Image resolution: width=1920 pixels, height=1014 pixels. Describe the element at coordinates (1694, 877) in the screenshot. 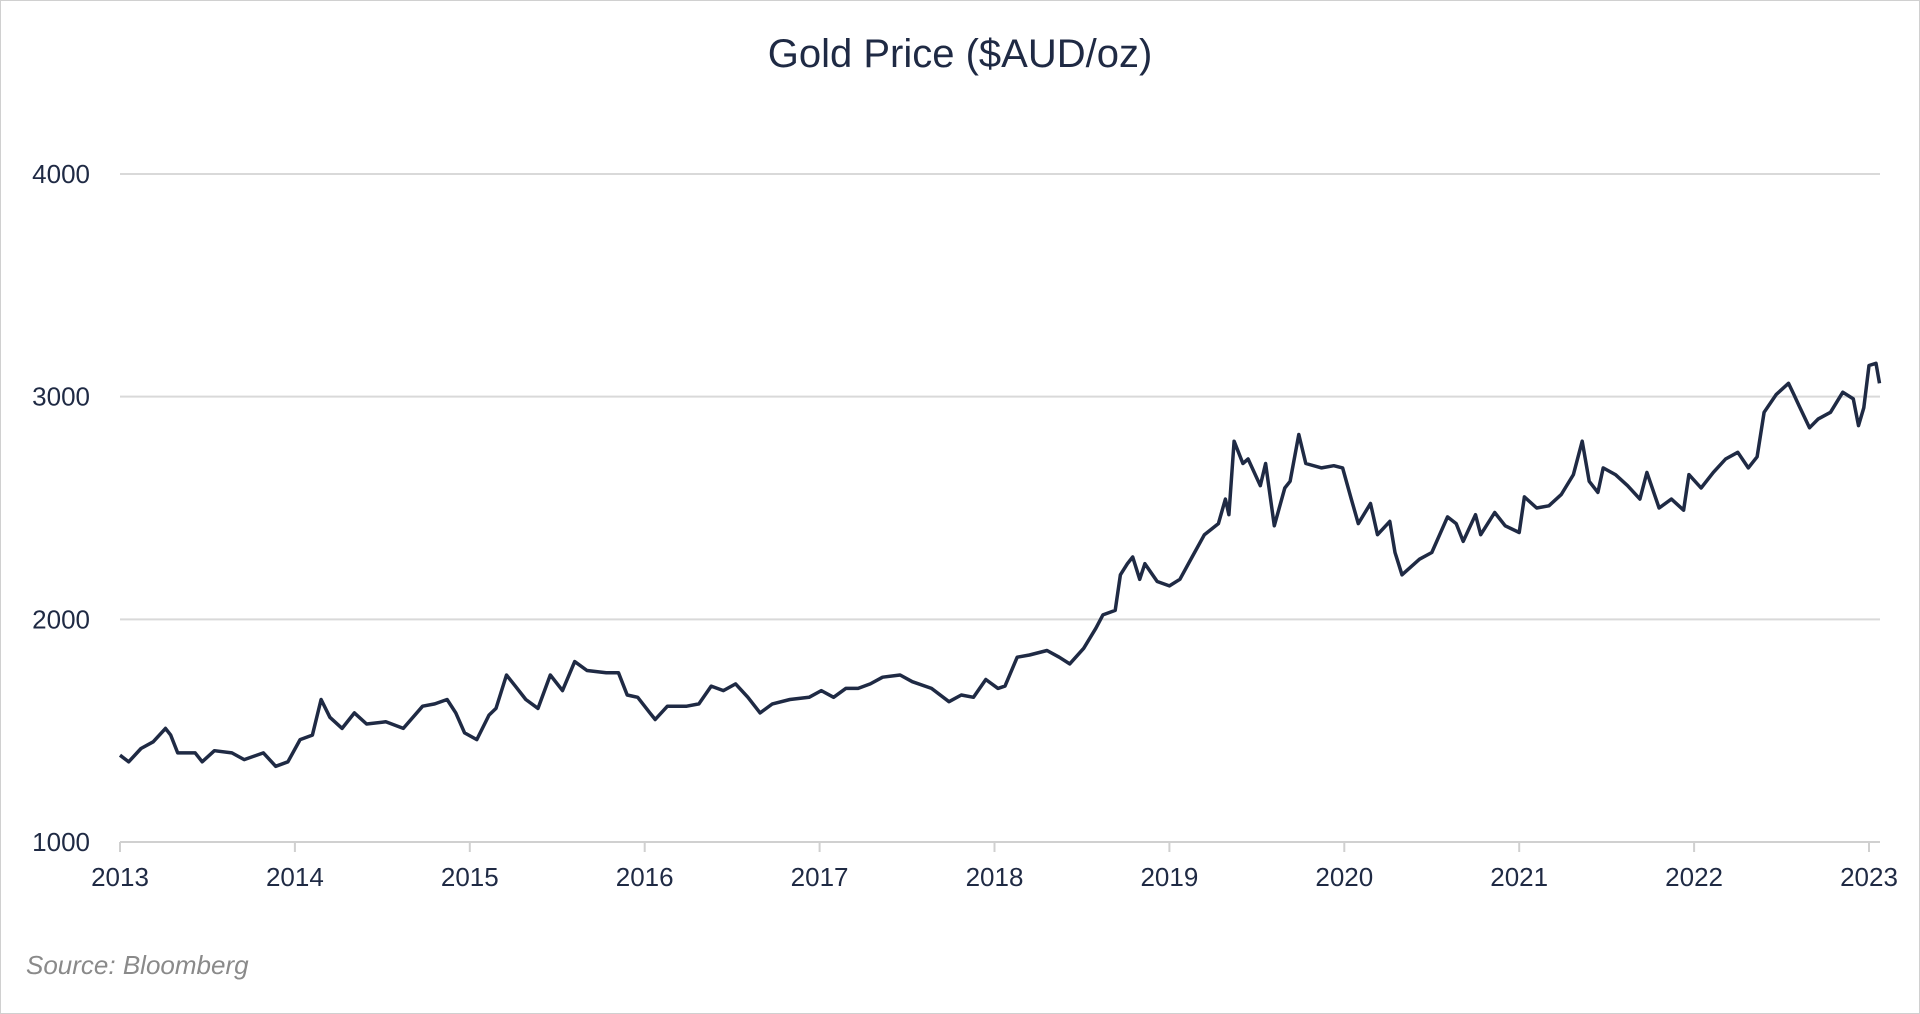

I see `x-tick-label: 2022` at that location.